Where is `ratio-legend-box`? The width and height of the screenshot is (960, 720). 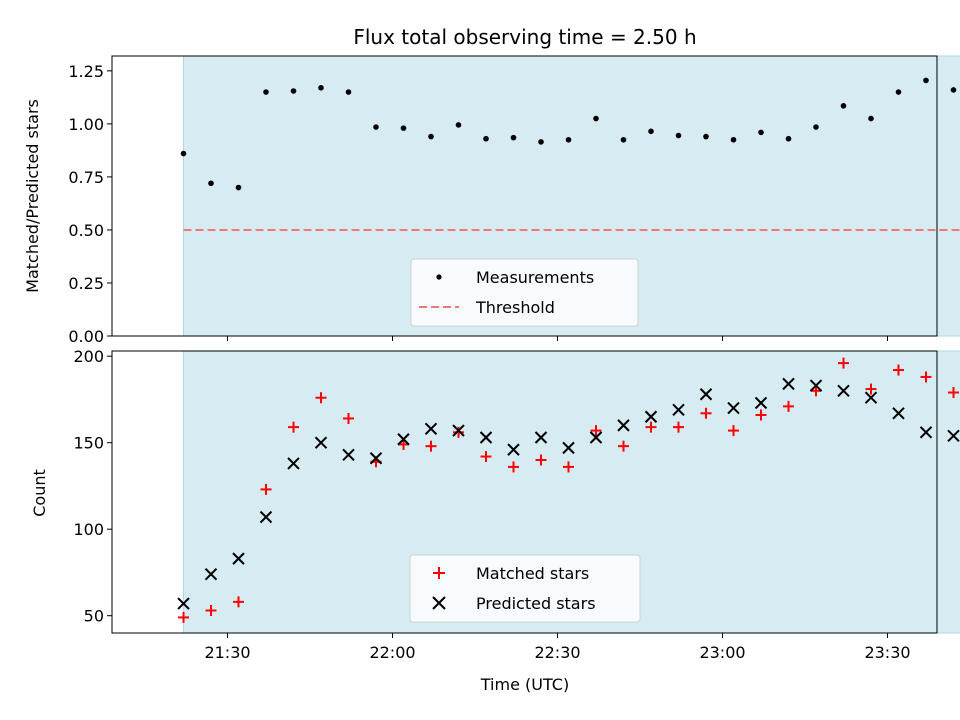 ratio-legend-box is located at coordinates (524, 292).